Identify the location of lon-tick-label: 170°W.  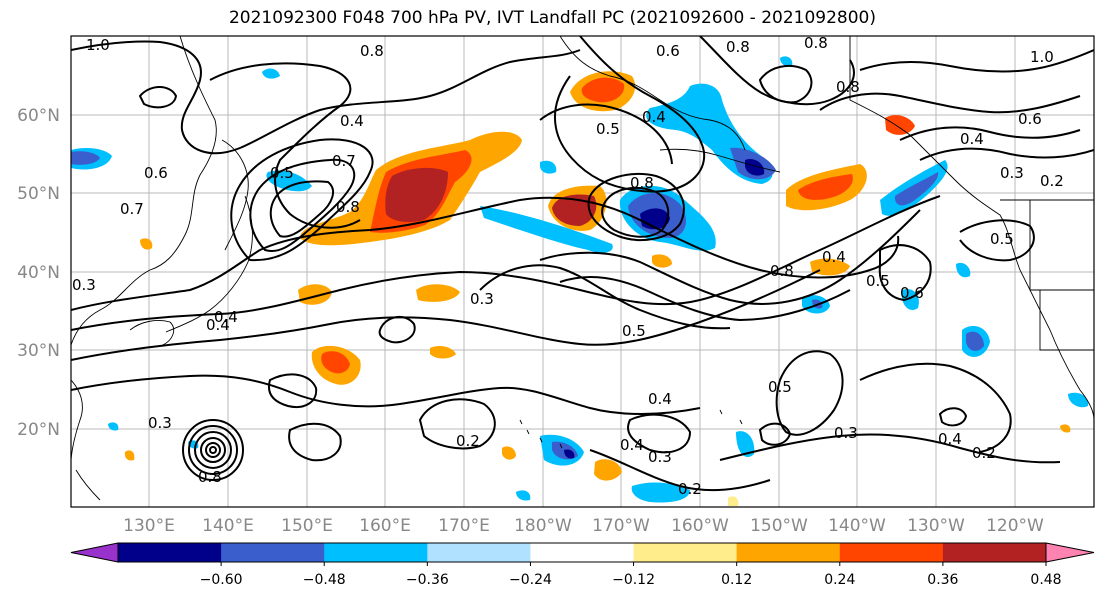
(621, 526).